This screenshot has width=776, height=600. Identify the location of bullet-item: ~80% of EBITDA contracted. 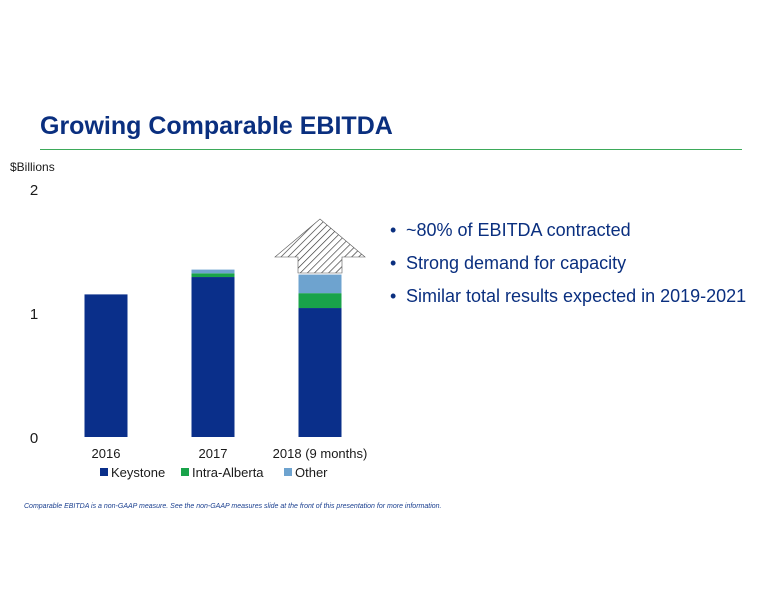
(568, 233).